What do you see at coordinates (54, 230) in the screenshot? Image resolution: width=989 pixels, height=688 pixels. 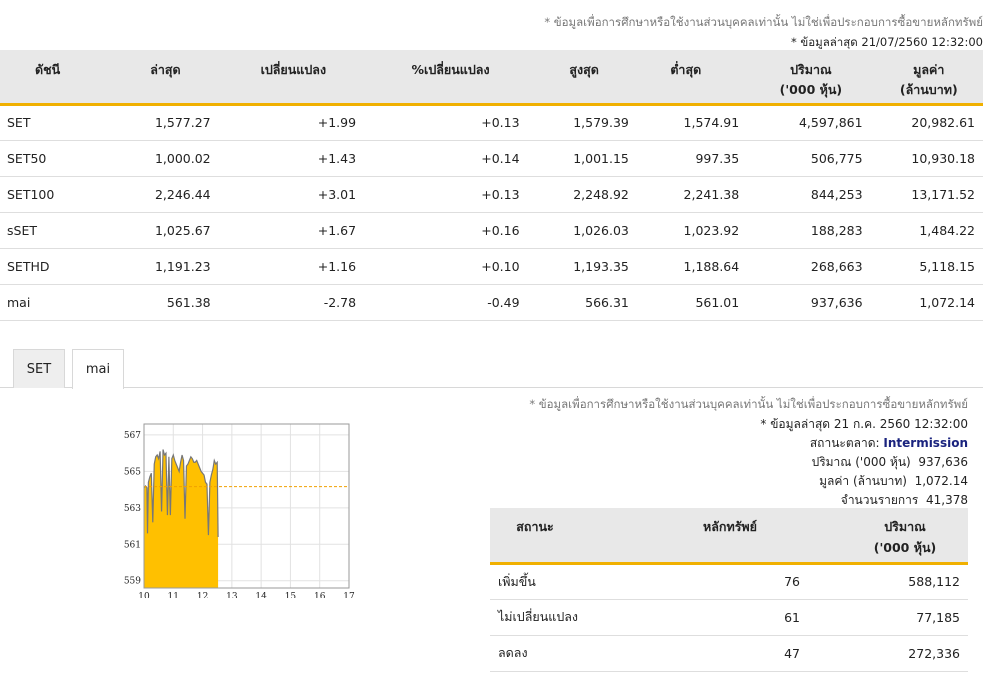 I see `index-link-sset: sSET` at bounding box center [54, 230].